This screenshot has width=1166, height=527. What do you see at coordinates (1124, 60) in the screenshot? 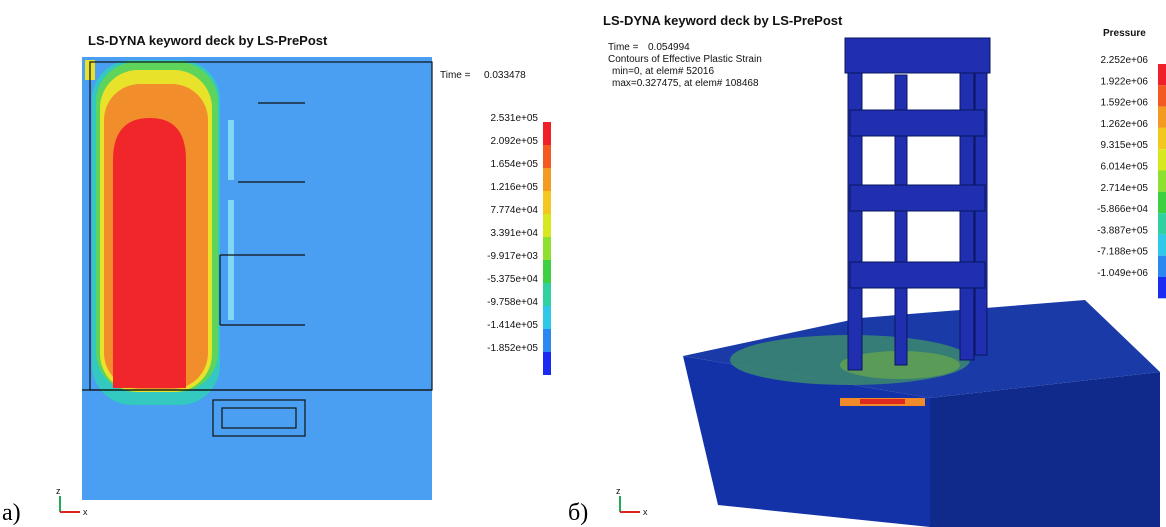
I see `legend-label: 2.252e+06` at bounding box center [1124, 60].